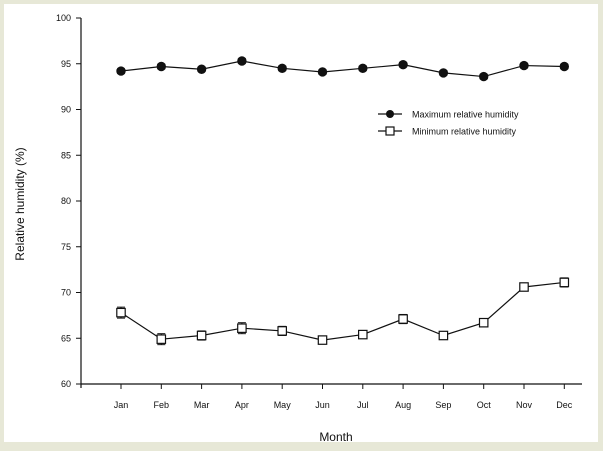 This screenshot has width=603, height=451. What do you see at coordinates (484, 405) in the screenshot?
I see `x-tick-label: Oct` at bounding box center [484, 405].